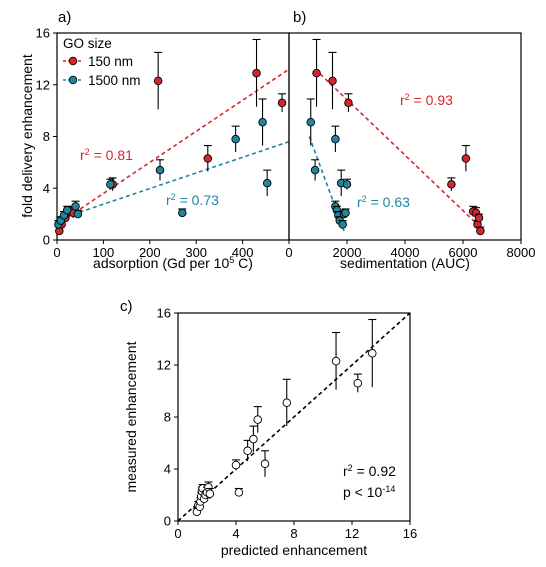 This screenshot has height=567, width=546. What do you see at coordinates (46, 188) in the screenshot?
I see `y-tick-label-a-1: 4` at bounding box center [46, 188].